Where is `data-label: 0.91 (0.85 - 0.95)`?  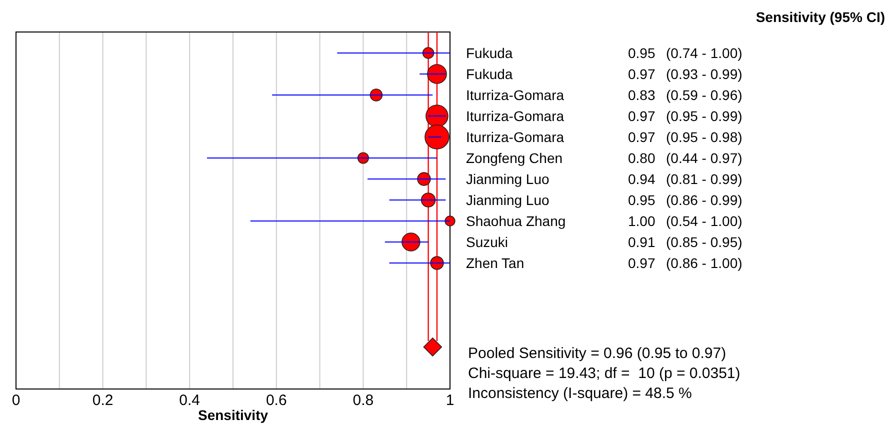
data-label: 0.91 (0.85 - 0.95) is located at coordinates (685, 242).